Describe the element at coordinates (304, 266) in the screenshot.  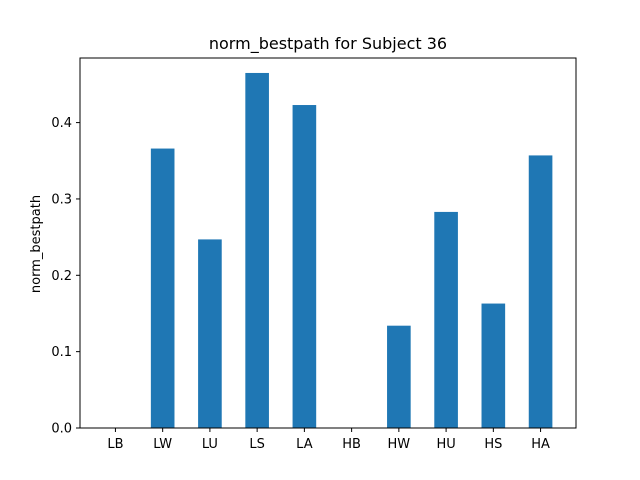
I see `bar-la` at that location.